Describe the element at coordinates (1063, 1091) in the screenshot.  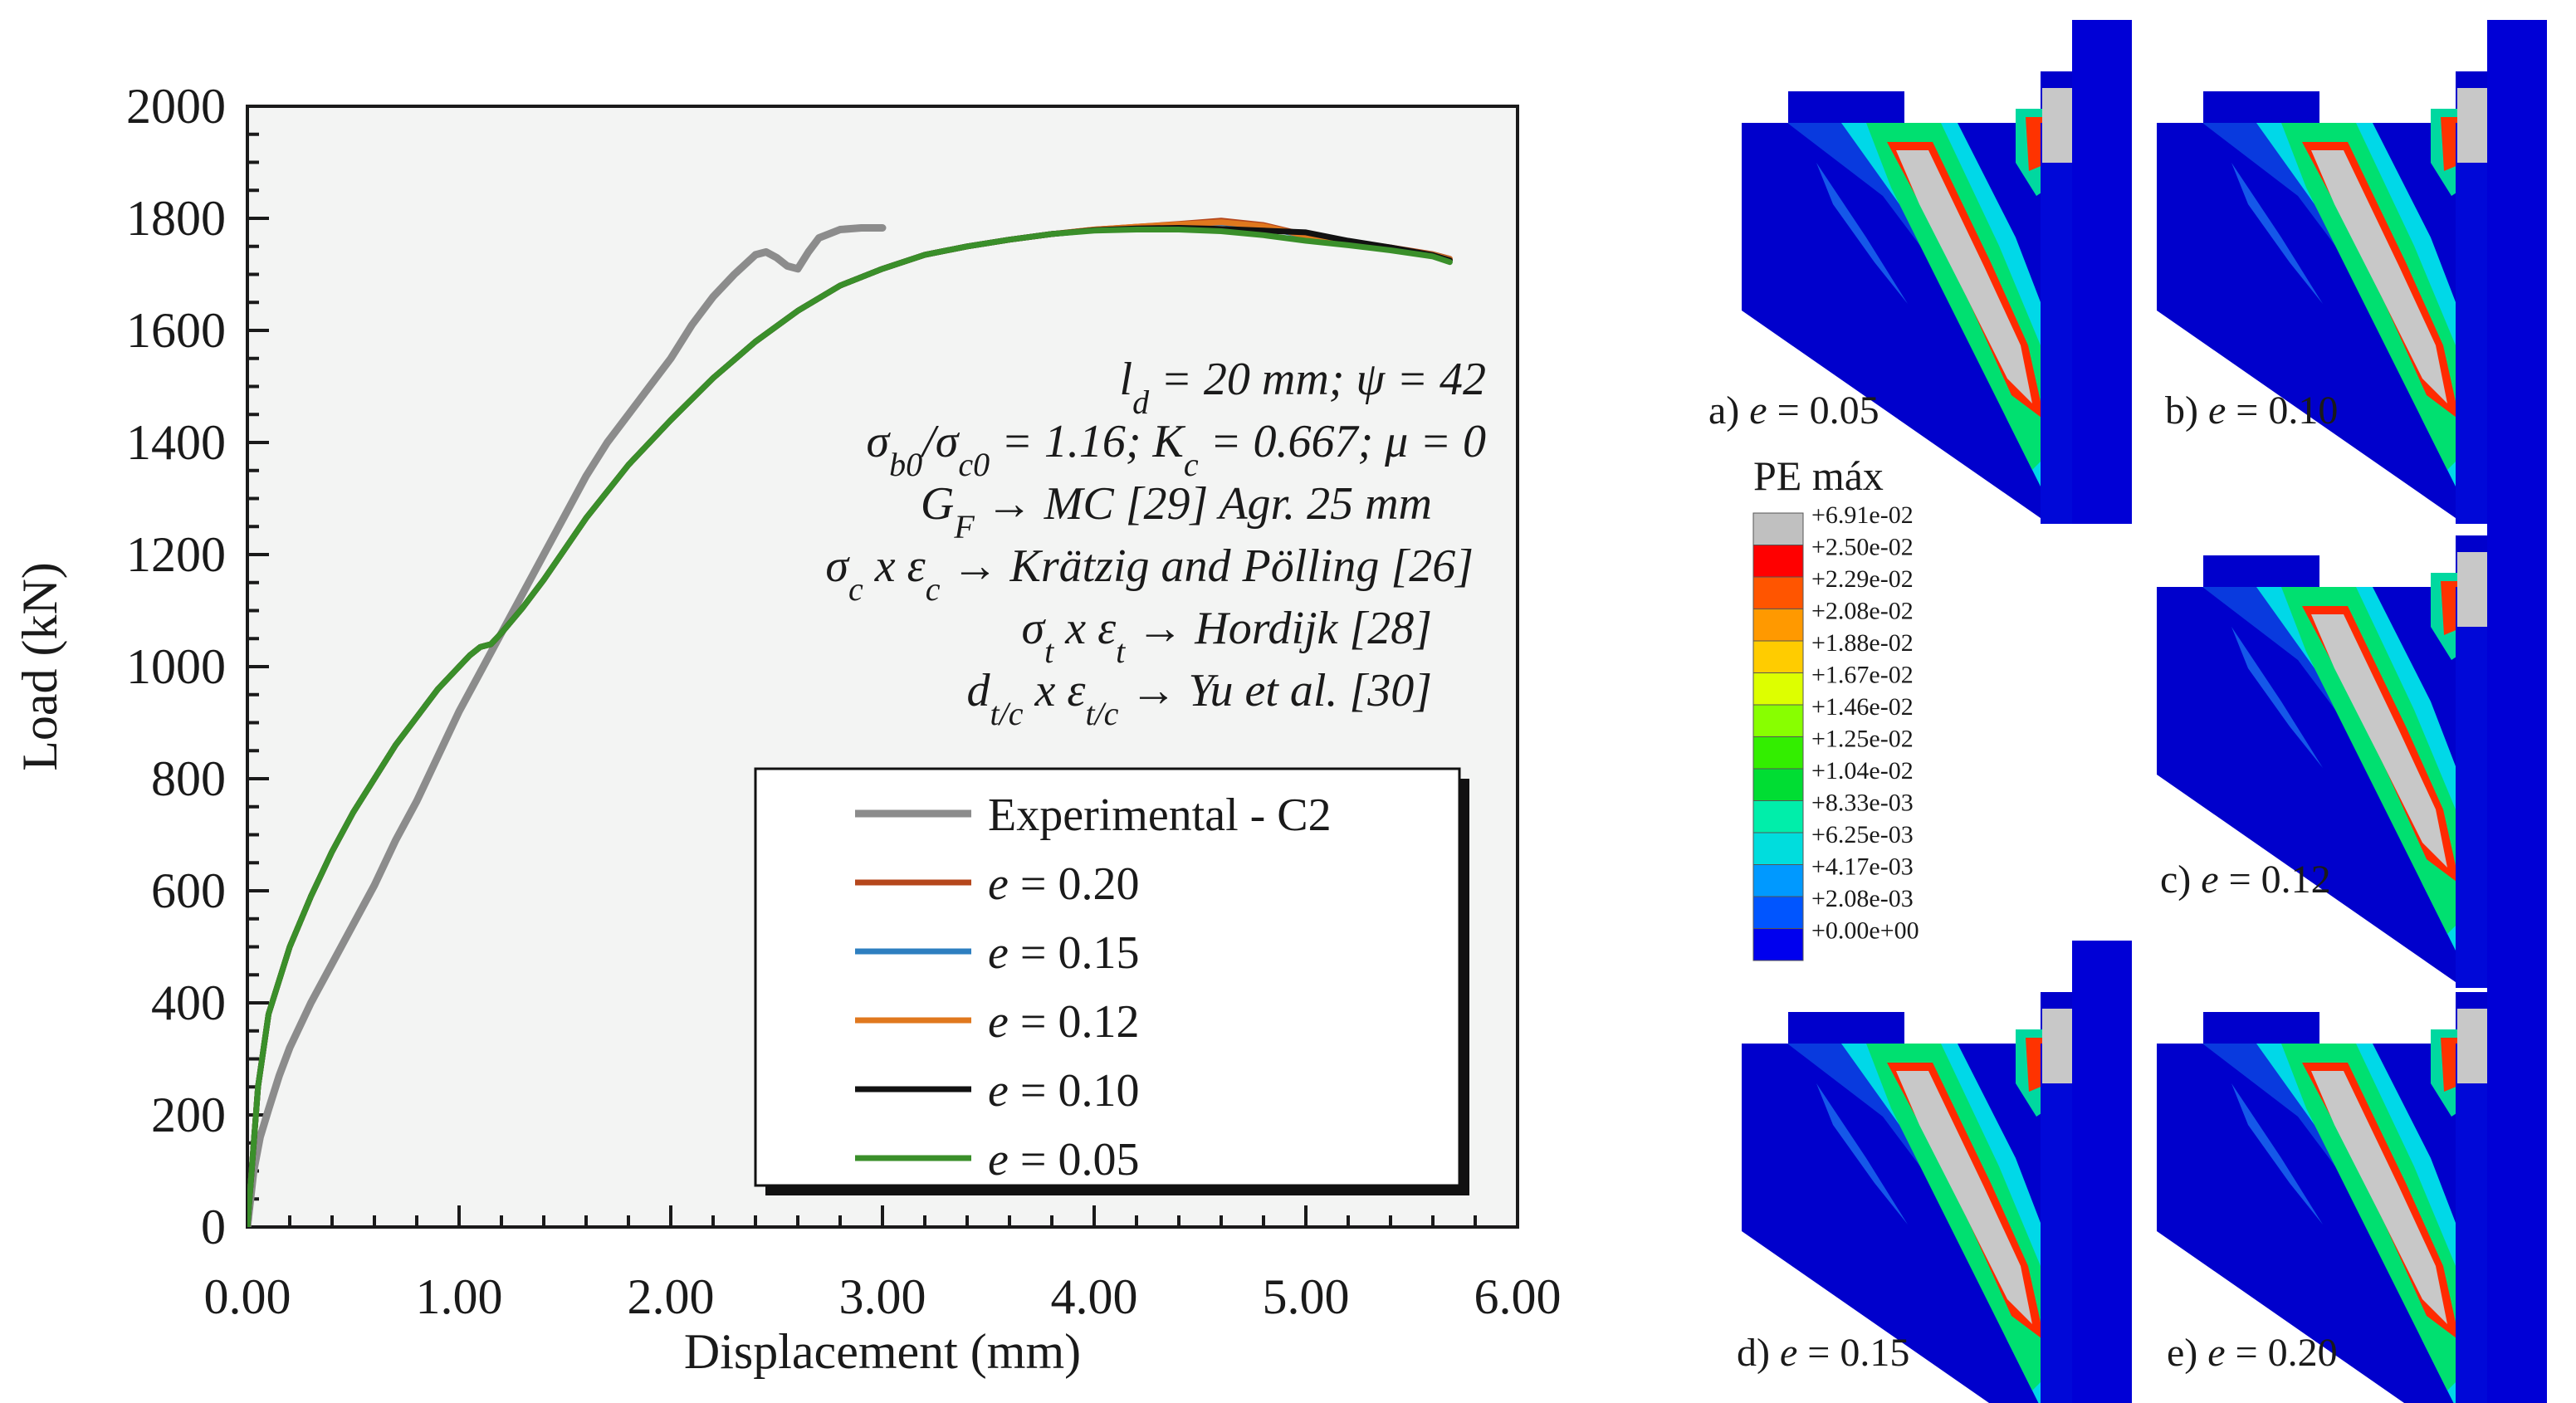
I see `legend-label-4: e = 0.10` at that location.